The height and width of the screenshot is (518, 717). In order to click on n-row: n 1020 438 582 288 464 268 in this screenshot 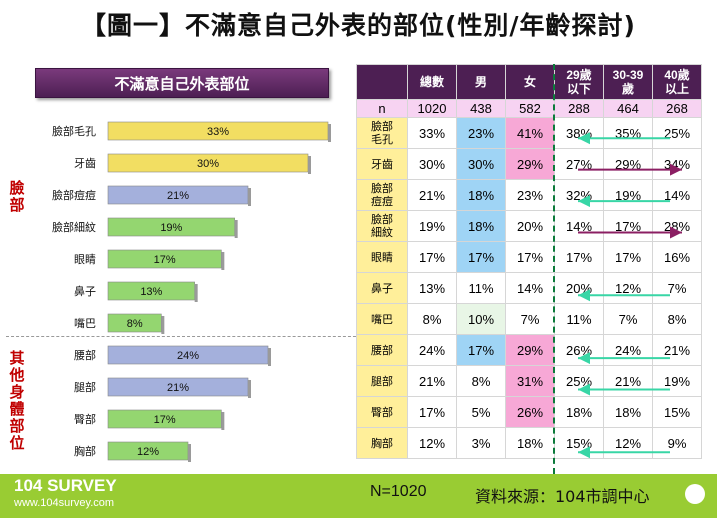, I will do `click(529, 108)`.